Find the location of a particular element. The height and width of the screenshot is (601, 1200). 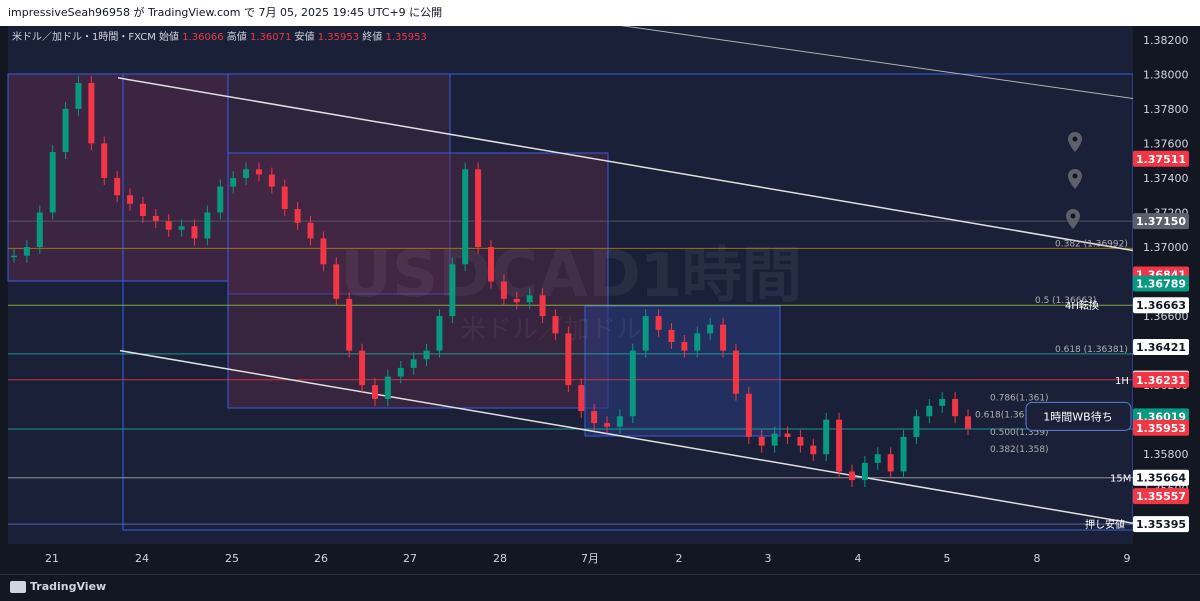

close-label: 終値 is located at coordinates (372, 37).